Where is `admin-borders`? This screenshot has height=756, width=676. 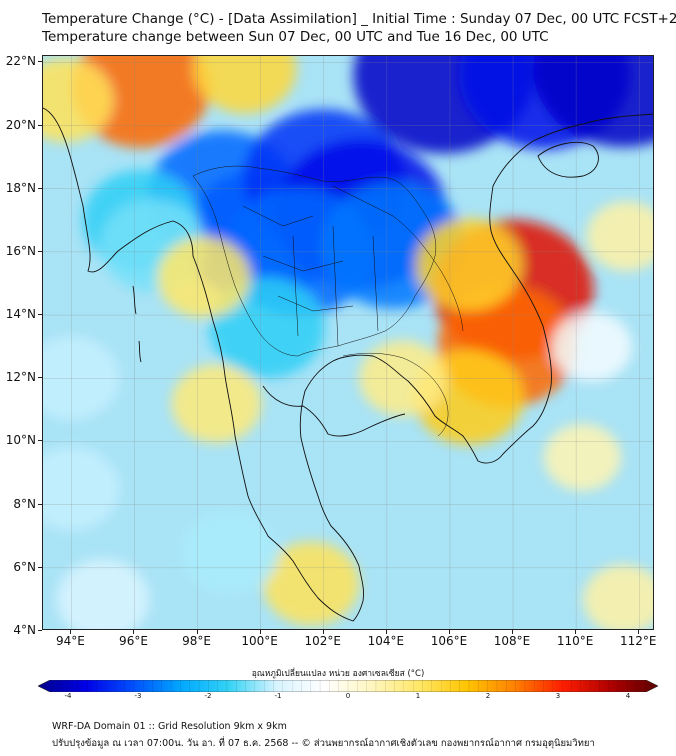
admin-borders is located at coordinates (328, 301).